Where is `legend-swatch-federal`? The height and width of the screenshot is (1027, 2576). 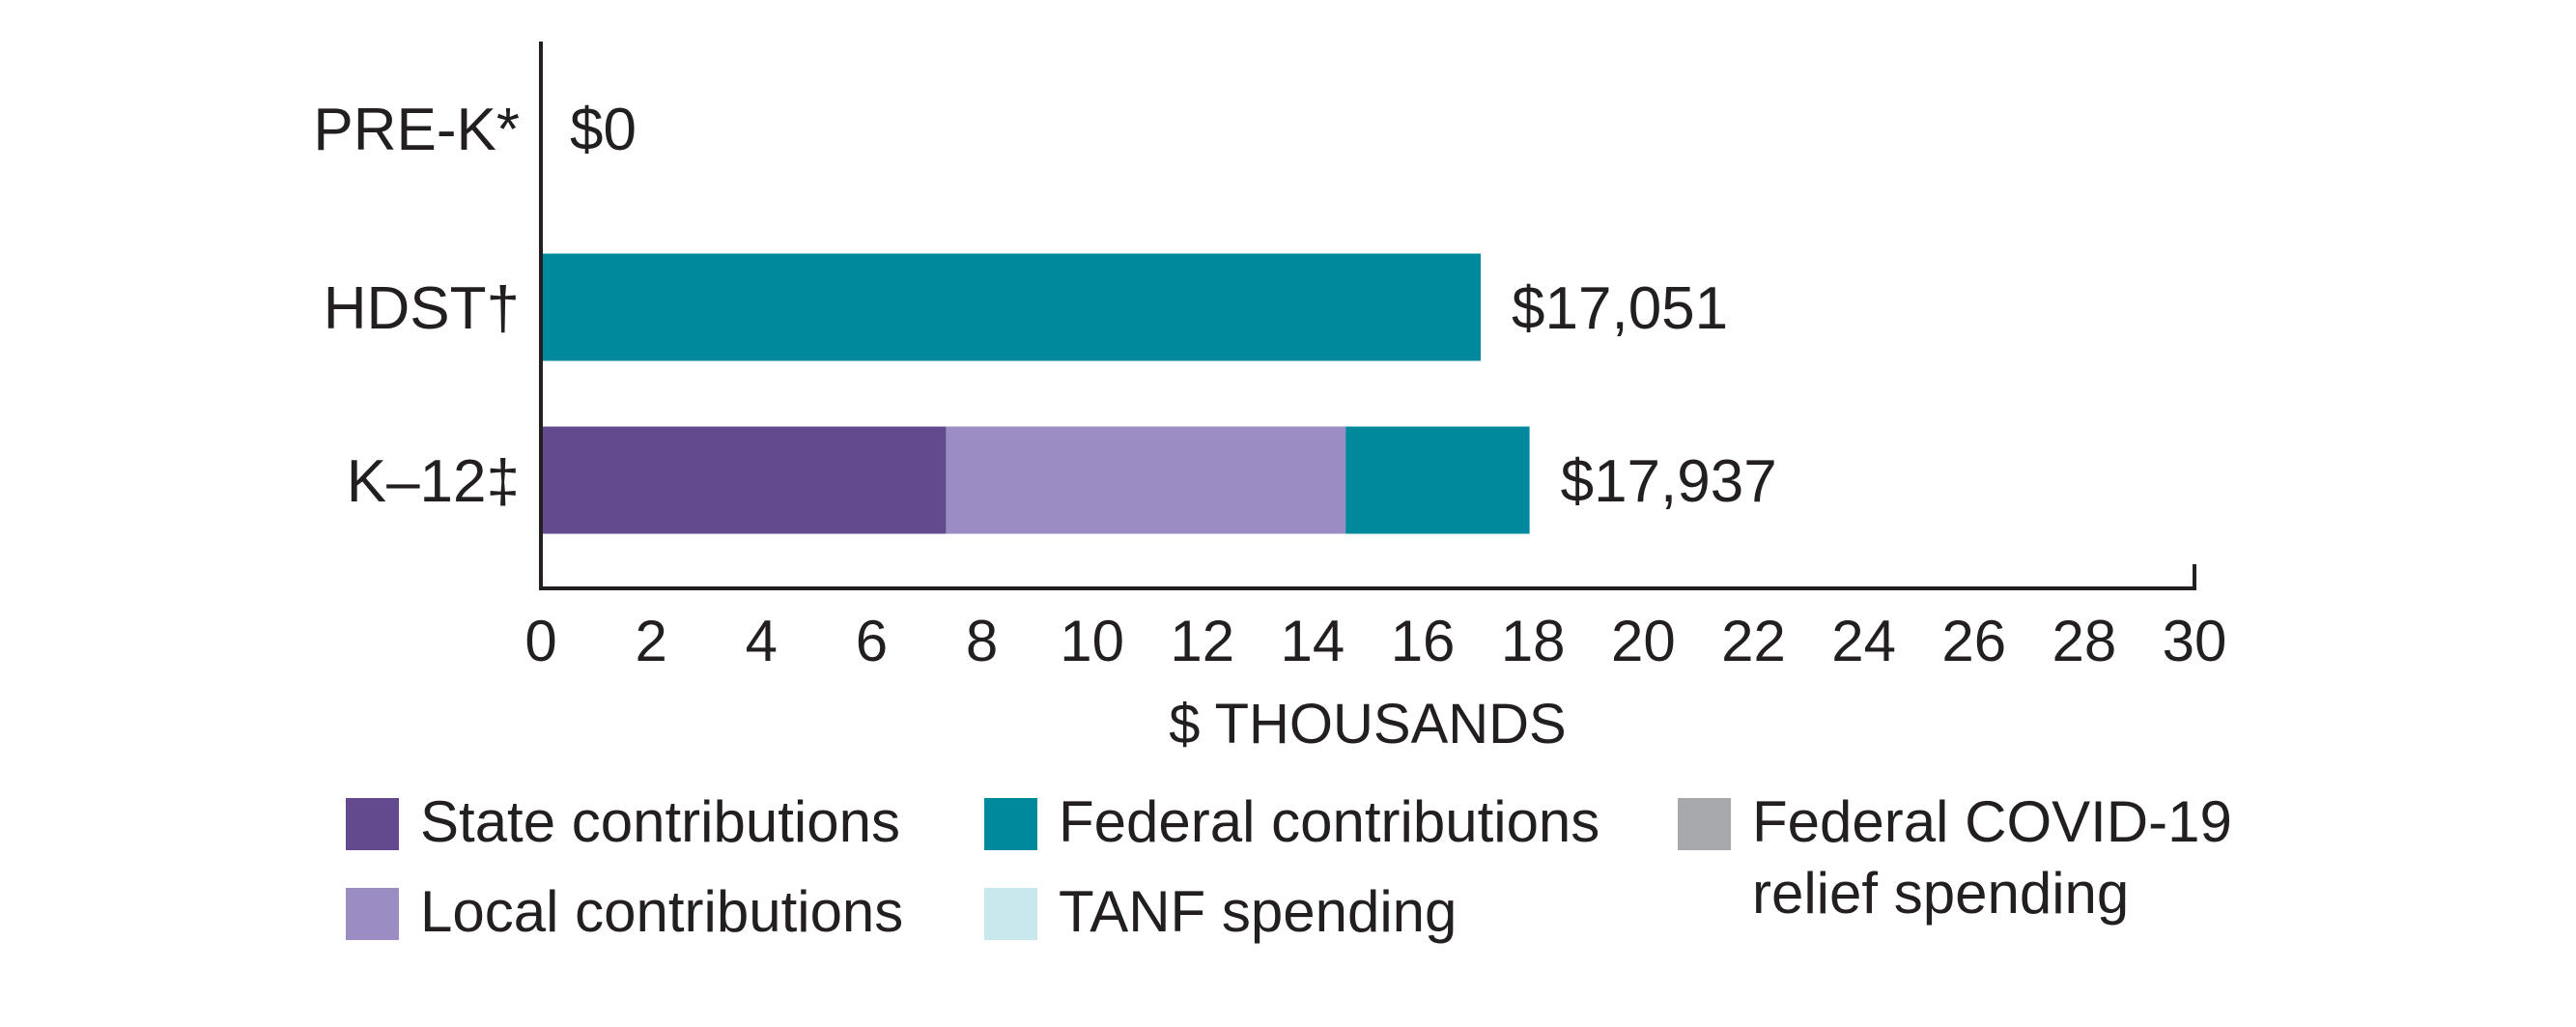
legend-swatch-federal is located at coordinates (1010, 824).